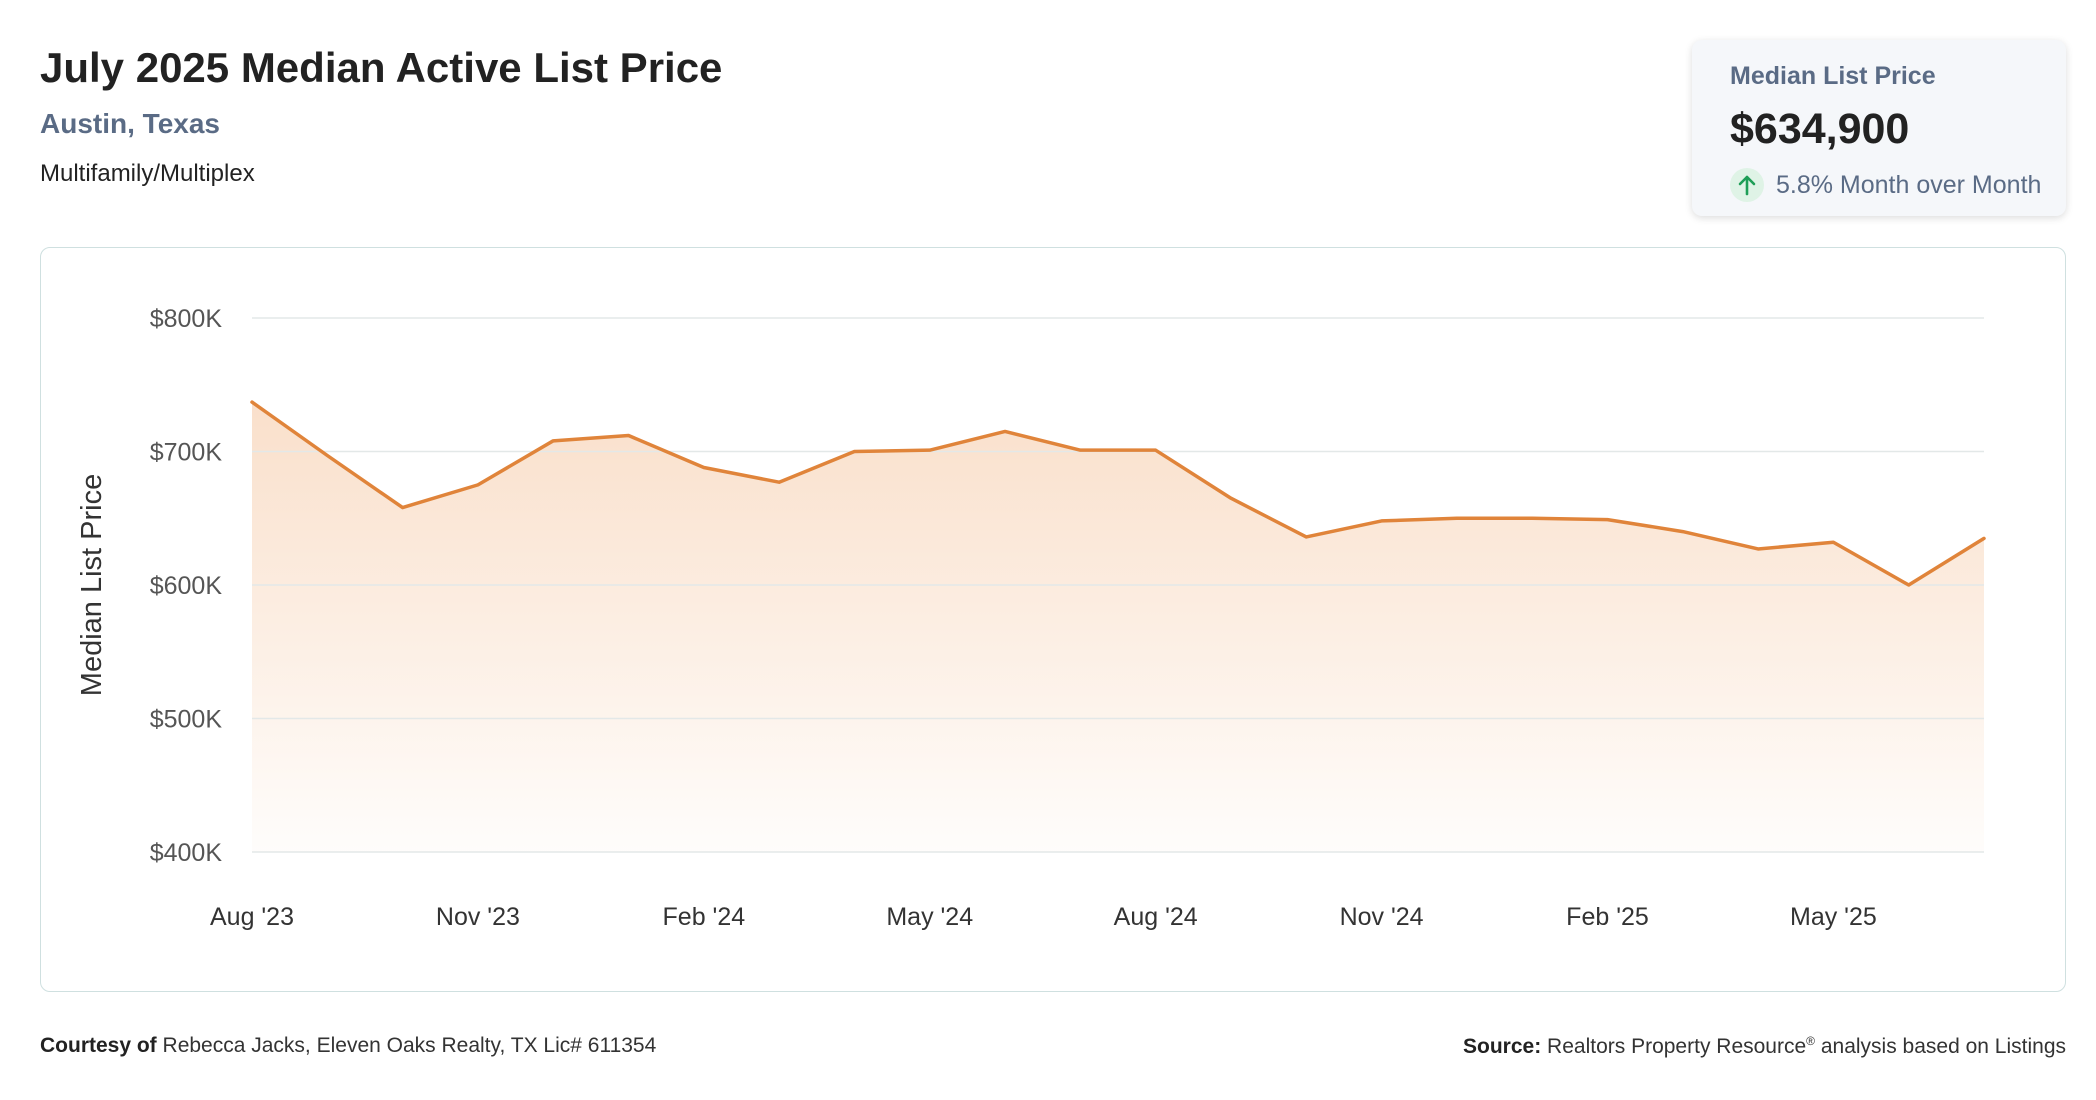 This screenshot has width=2096, height=1100. I want to click on page-title: July 2025 Median Active List Price, so click(381, 67).